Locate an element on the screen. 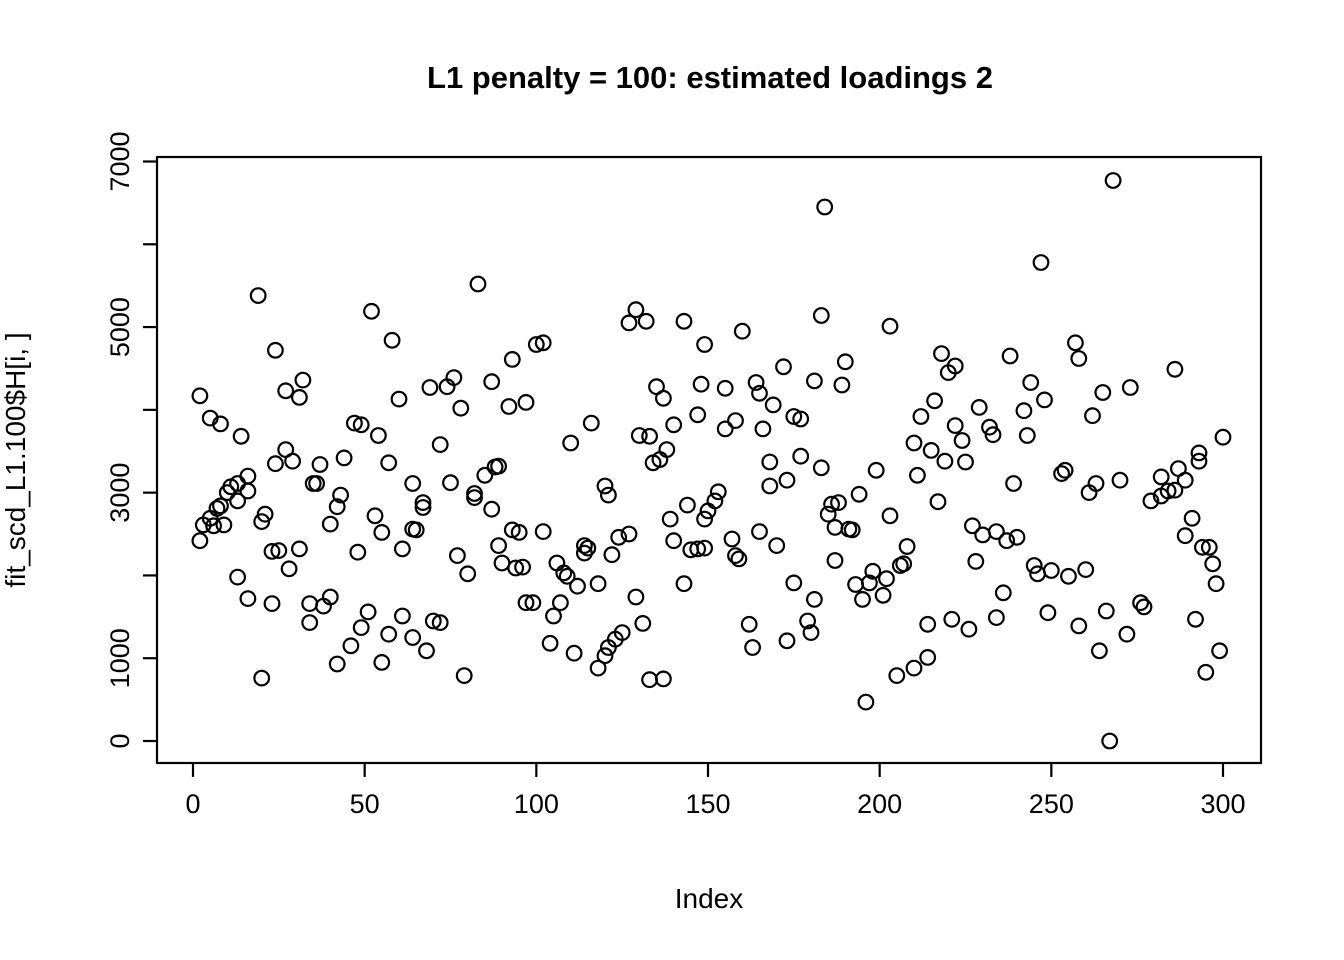 The height and width of the screenshot is (960, 1344). y-tick-label: 5000 is located at coordinates (120, 327).